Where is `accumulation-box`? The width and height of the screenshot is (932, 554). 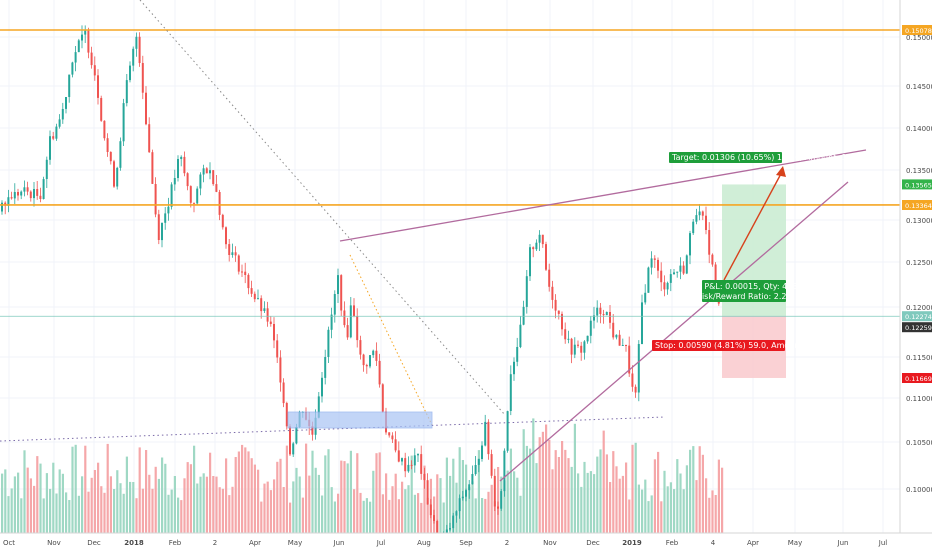
accumulation-box is located at coordinates (360, 420).